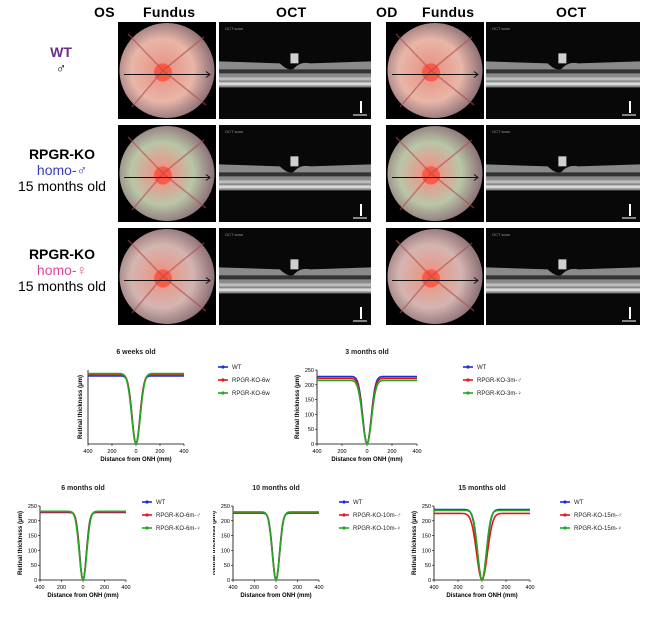 This screenshot has width=671, height=623. What do you see at coordinates (83, 488) in the screenshot?
I see `chart-title: 6 months old` at bounding box center [83, 488].